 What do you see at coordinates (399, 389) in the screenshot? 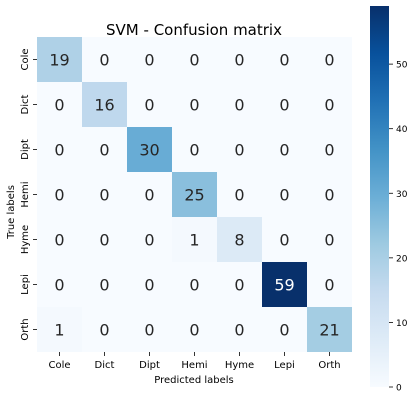
I see `colorbar-tick-label: 0` at bounding box center [399, 389].